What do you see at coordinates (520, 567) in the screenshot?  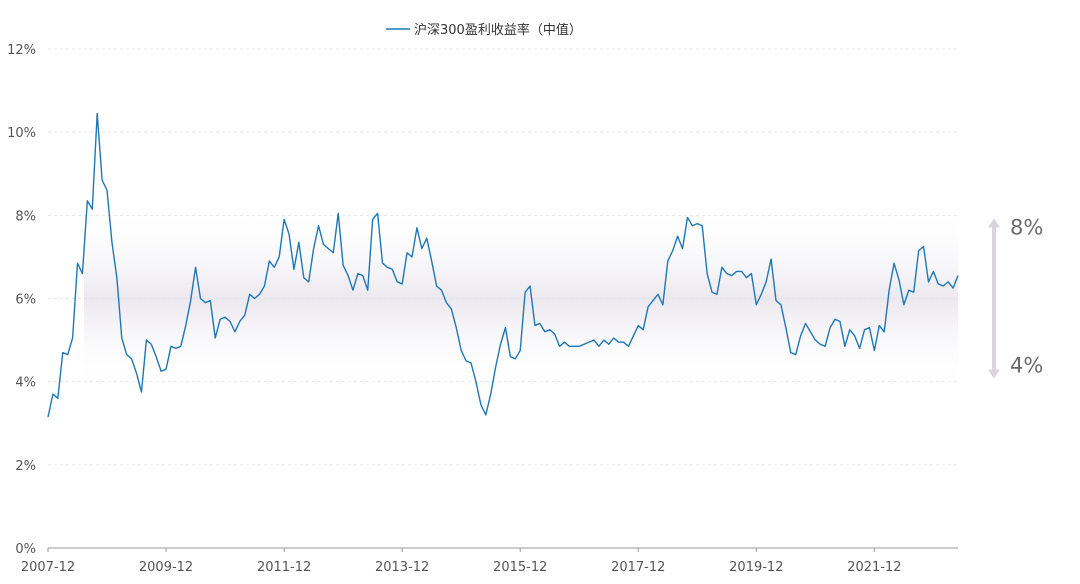 I see `x-tick-label: 2015-12` at bounding box center [520, 567].